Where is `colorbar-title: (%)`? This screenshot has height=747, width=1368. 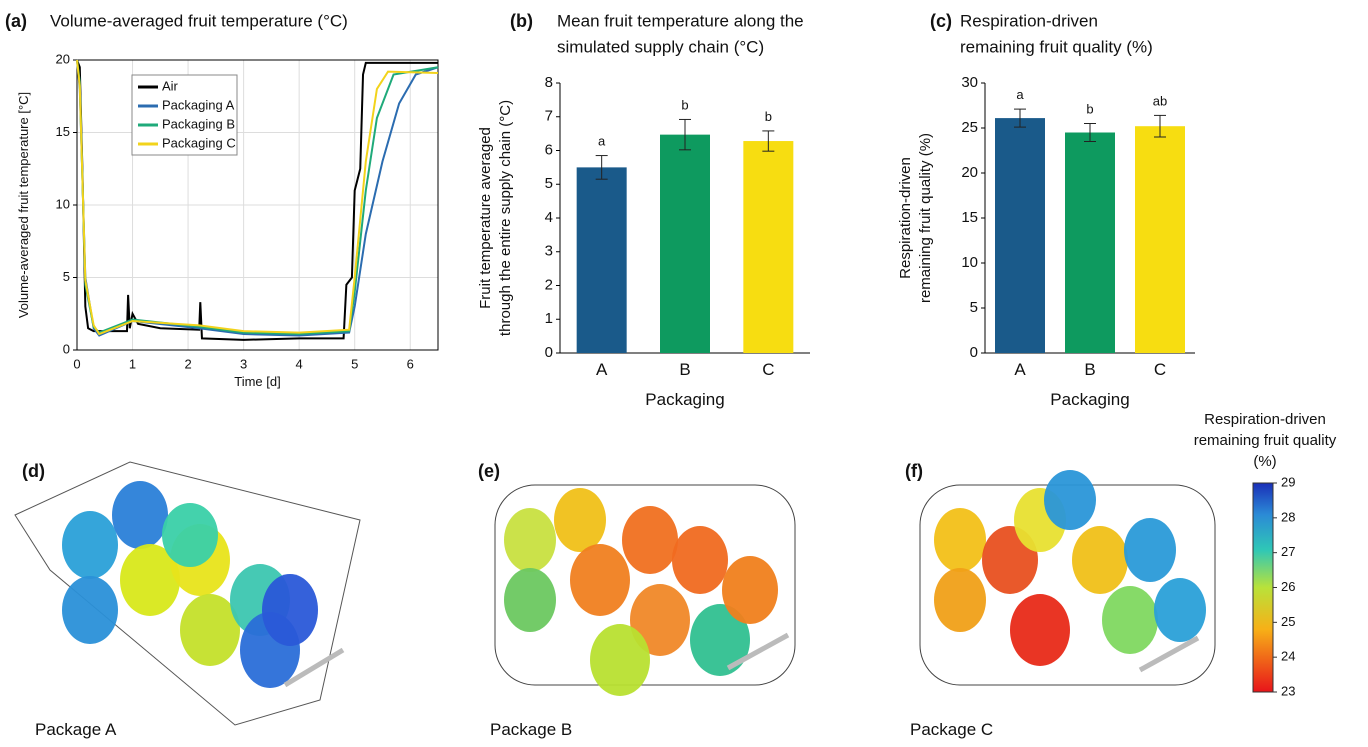 colorbar-title: (%) is located at coordinates (1264, 461).